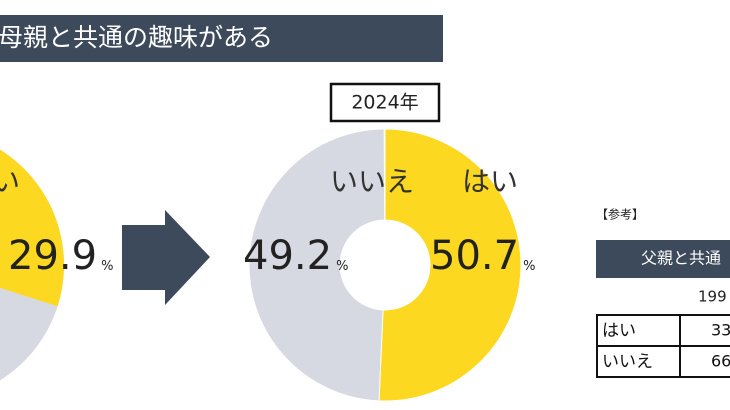  What do you see at coordinates (372, 181) in the screenshot?
I see `category-label: いいえ` at bounding box center [372, 181].